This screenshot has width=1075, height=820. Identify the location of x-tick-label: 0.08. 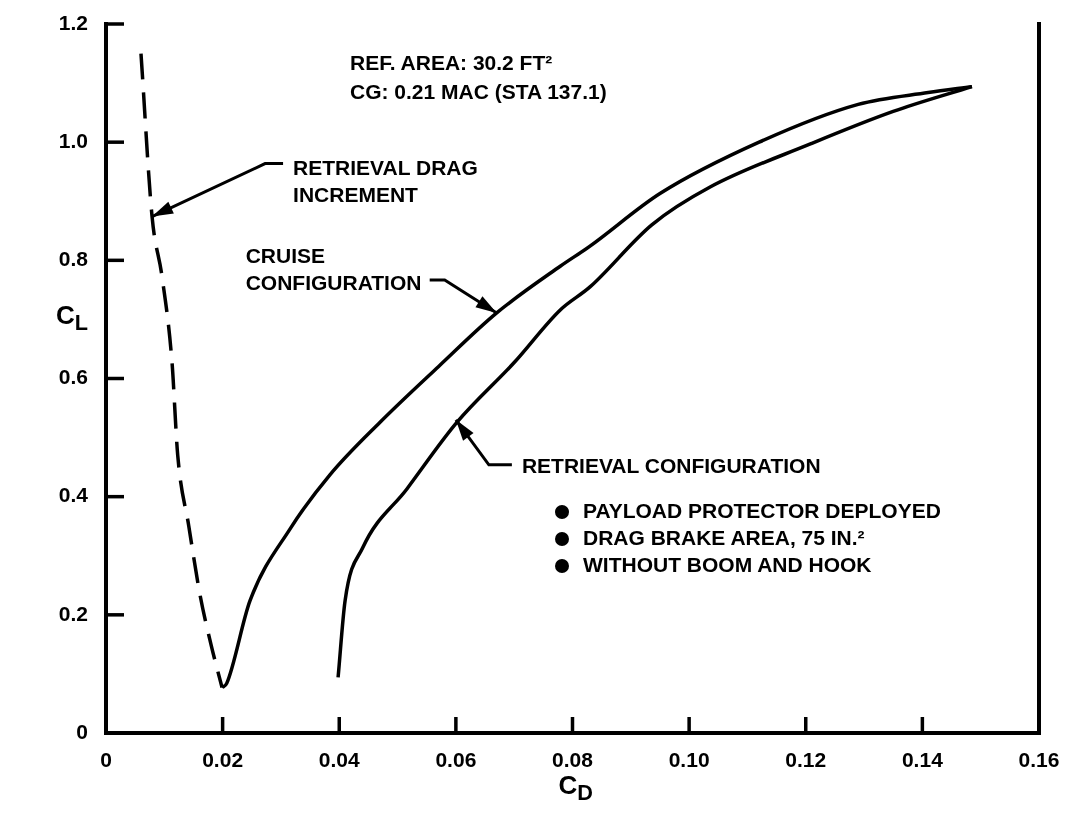
(573, 760).